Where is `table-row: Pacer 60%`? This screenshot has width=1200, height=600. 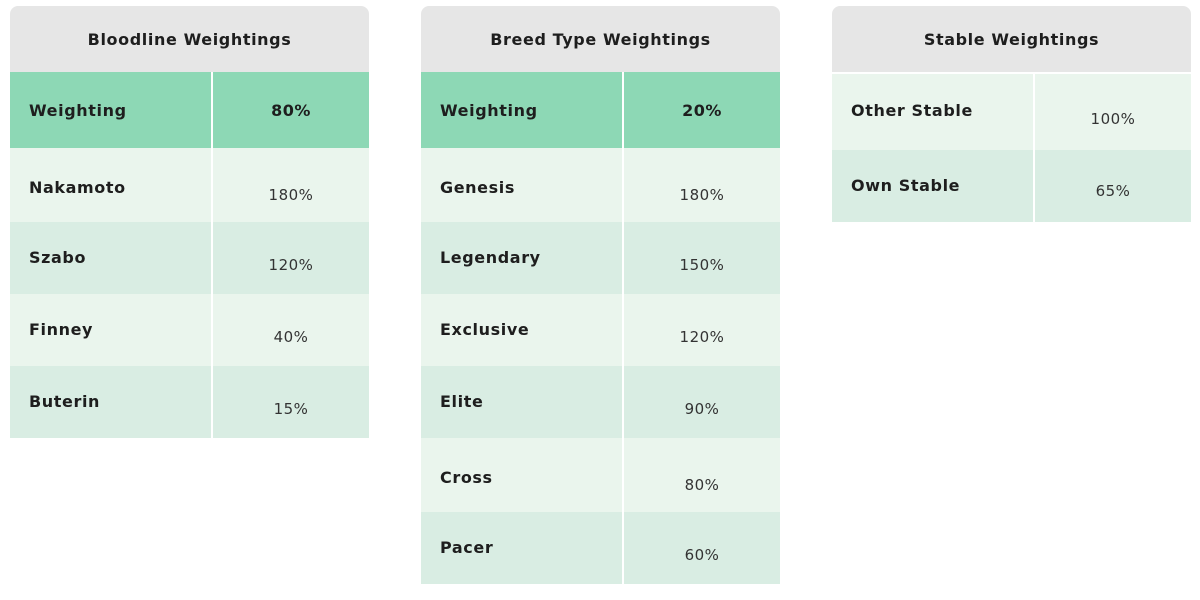 table-row: Pacer 60% is located at coordinates (600, 548).